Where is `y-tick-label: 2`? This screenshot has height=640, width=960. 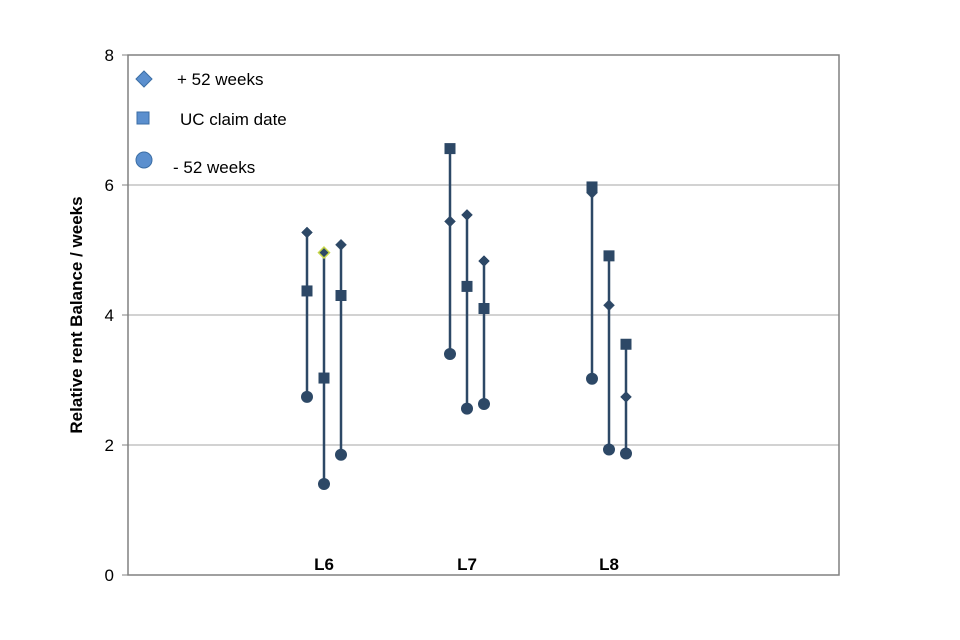 y-tick-label: 2 is located at coordinates (109, 445).